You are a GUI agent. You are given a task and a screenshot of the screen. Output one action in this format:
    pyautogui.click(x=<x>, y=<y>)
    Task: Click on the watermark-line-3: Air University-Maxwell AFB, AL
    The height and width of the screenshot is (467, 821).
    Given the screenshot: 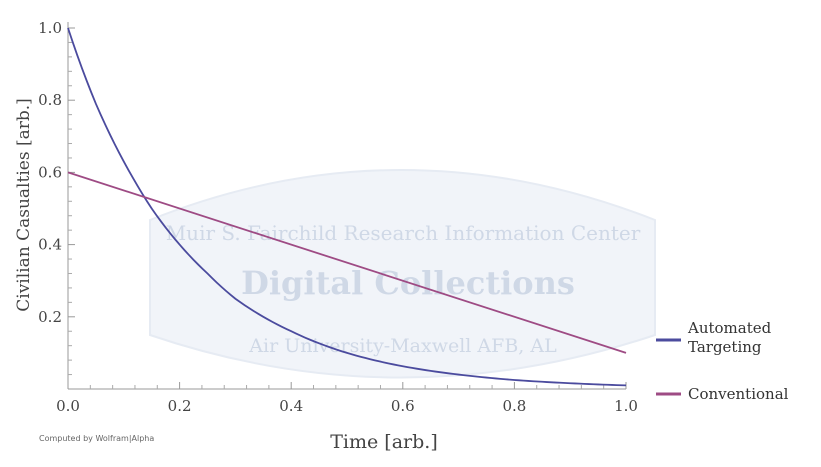 What is the action you would take?
    pyautogui.click(x=402, y=346)
    